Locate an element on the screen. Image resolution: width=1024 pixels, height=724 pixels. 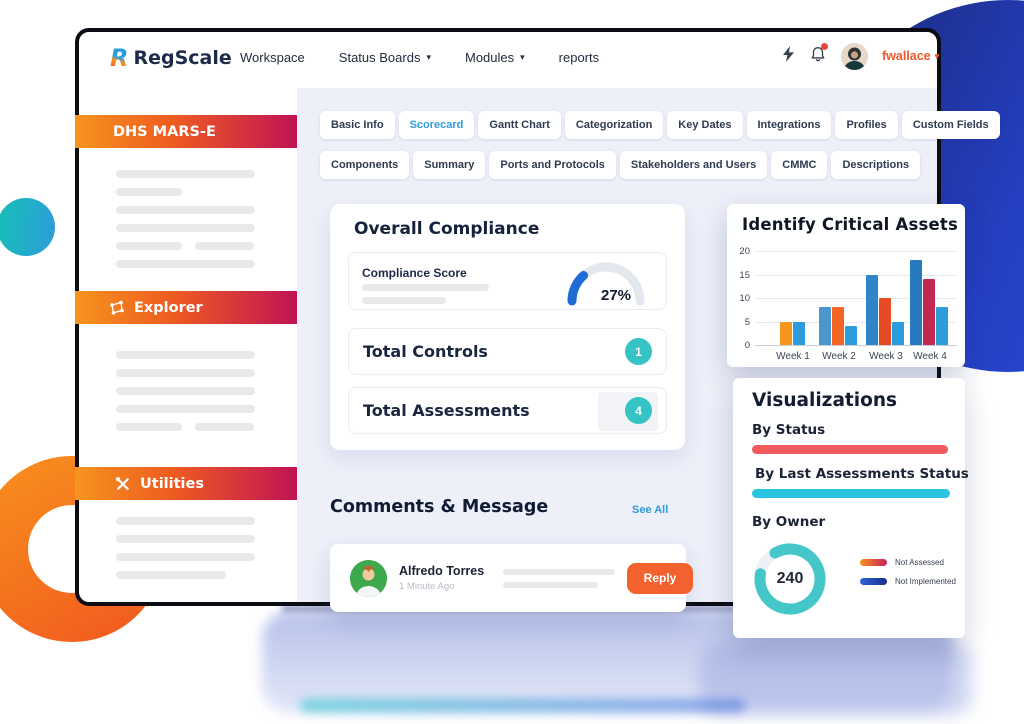
tab-integrations: Integrations is located at coordinates (789, 125).